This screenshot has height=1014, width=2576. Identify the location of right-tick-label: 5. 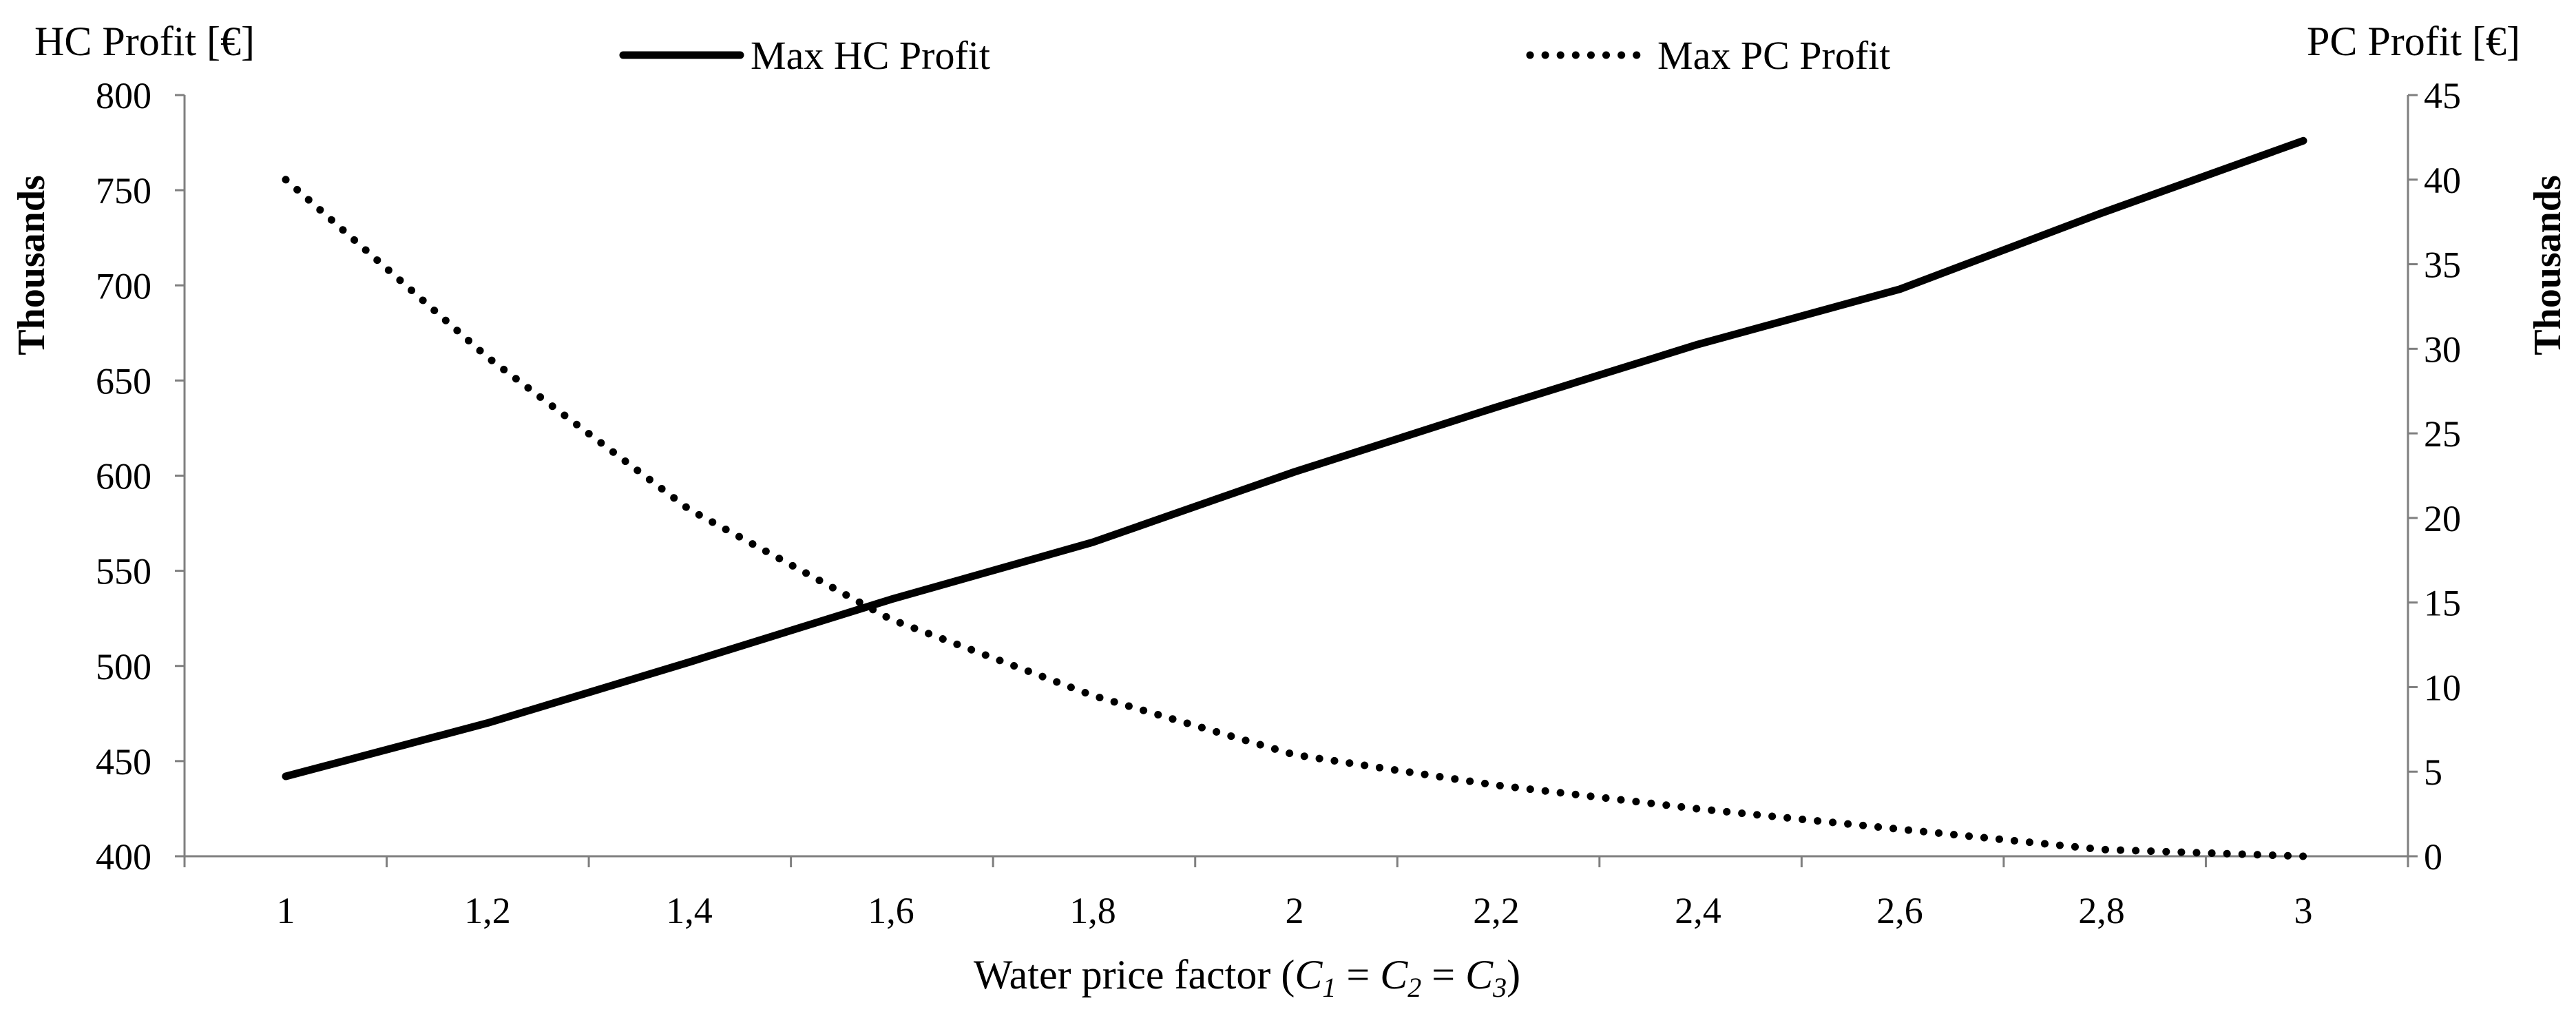
(2433, 773).